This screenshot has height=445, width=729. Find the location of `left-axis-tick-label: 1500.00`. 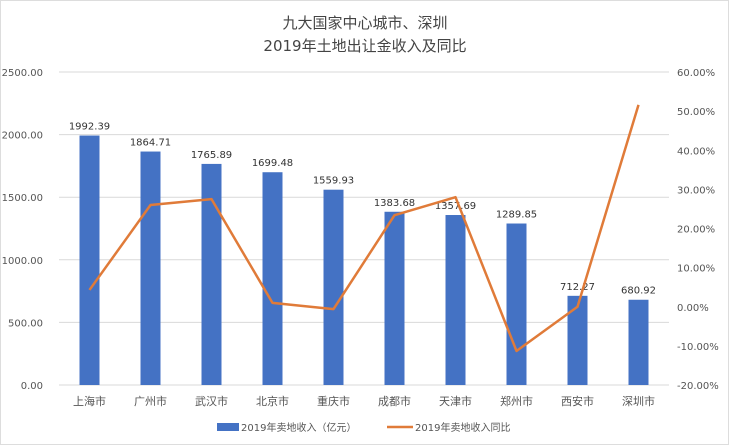

left-axis-tick-label: 1500.00 is located at coordinates (22, 198).